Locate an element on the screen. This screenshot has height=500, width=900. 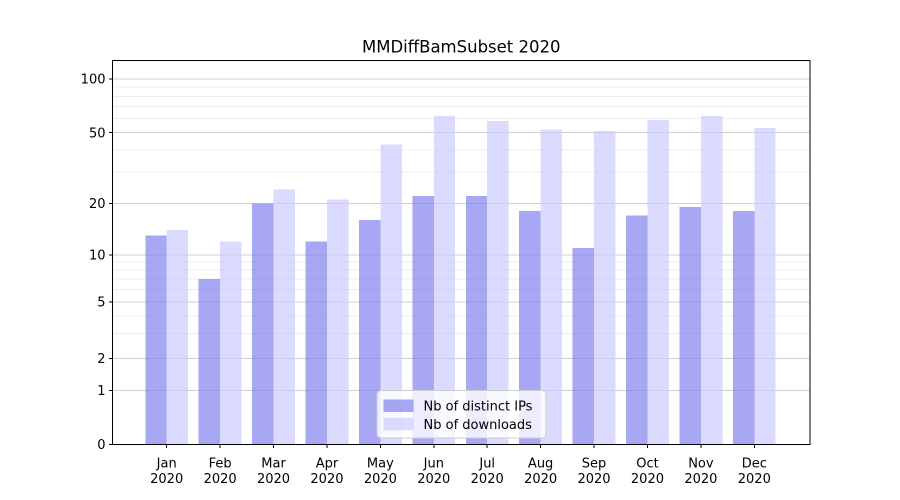
bar-ips-may is located at coordinates (369, 332).